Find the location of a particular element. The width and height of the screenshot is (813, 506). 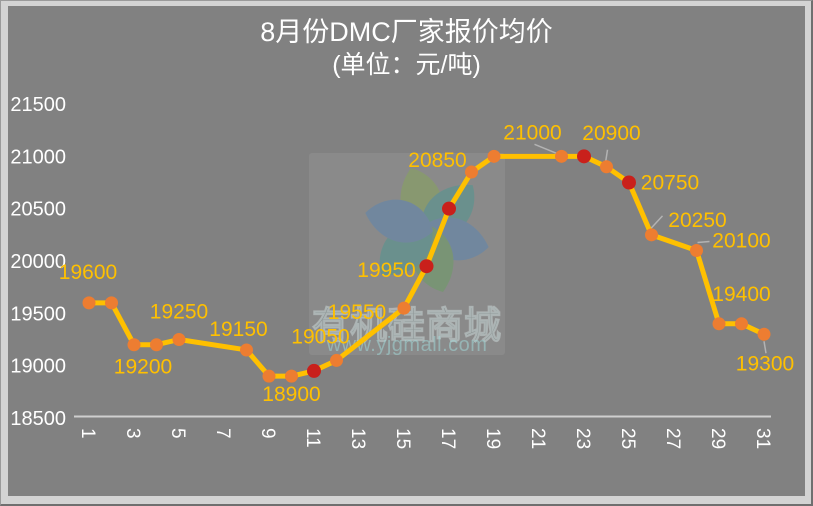

data-point-label: 19300 is located at coordinates (765, 363).